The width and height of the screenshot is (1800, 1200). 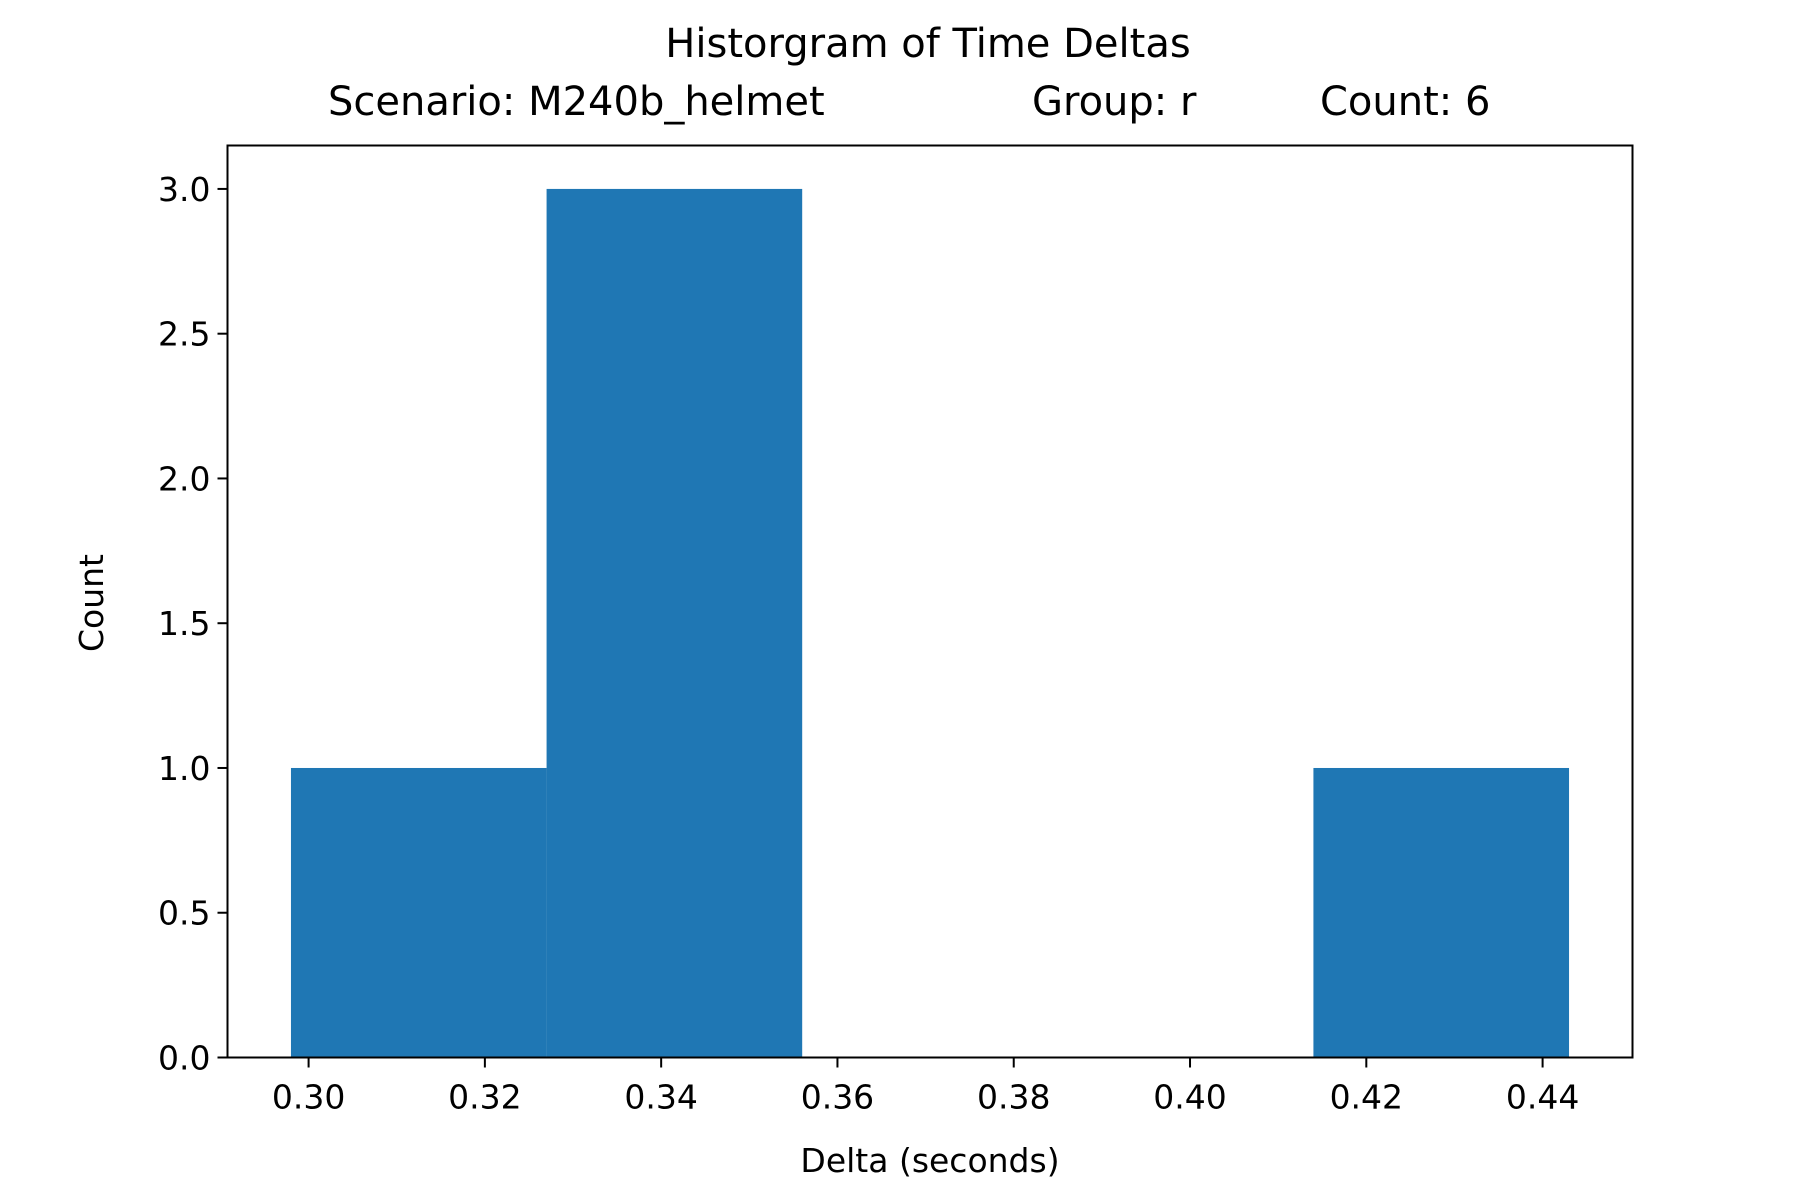 What do you see at coordinates (1542, 1097) in the screenshot?
I see `x-tick-label: 0.44` at bounding box center [1542, 1097].